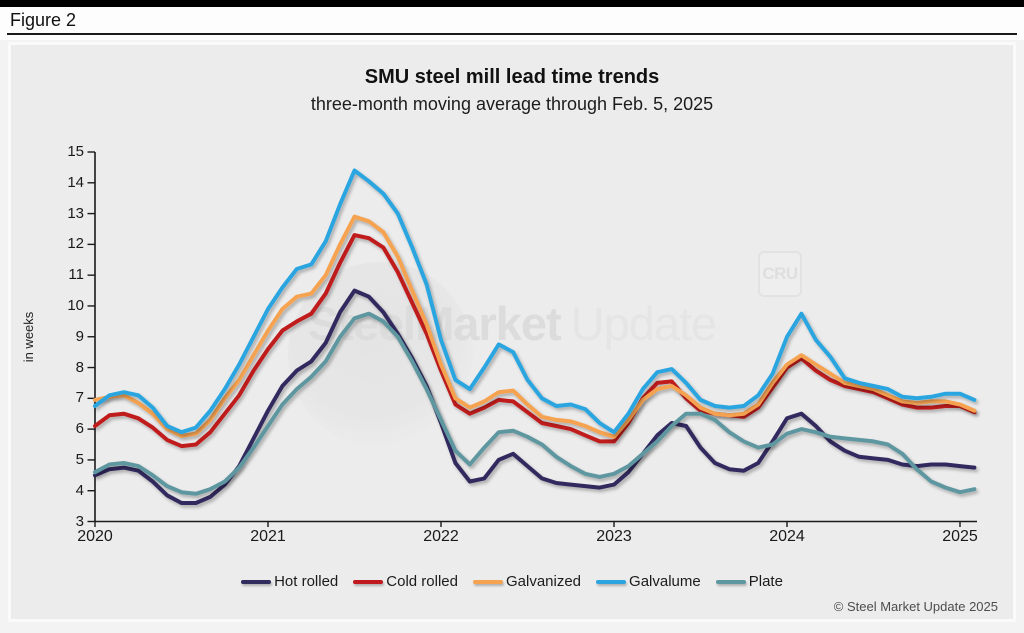 The width and height of the screenshot is (1024, 633). Describe the element at coordinates (75, 213) in the screenshot. I see `y-tick-label: 13` at that location.